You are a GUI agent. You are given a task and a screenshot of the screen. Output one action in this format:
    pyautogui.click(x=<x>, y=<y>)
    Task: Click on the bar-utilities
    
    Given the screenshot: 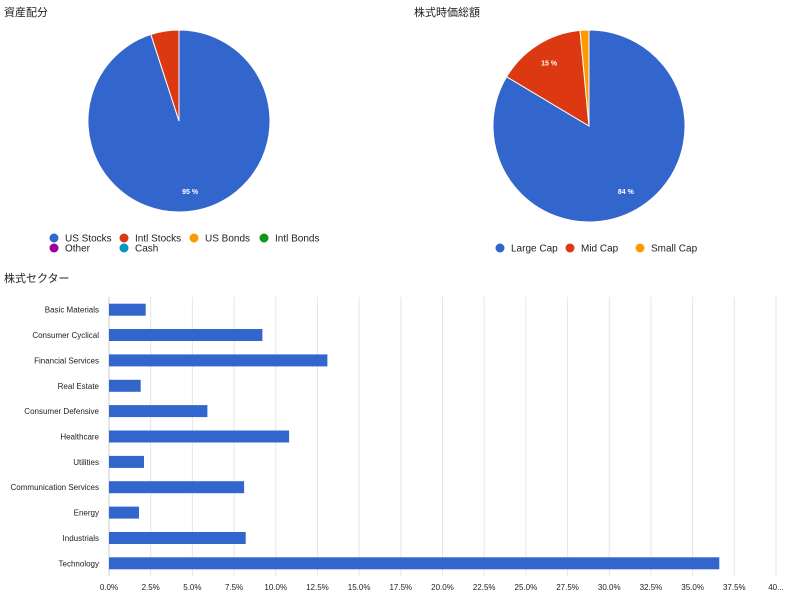 What is the action you would take?
    pyautogui.click(x=126, y=461)
    